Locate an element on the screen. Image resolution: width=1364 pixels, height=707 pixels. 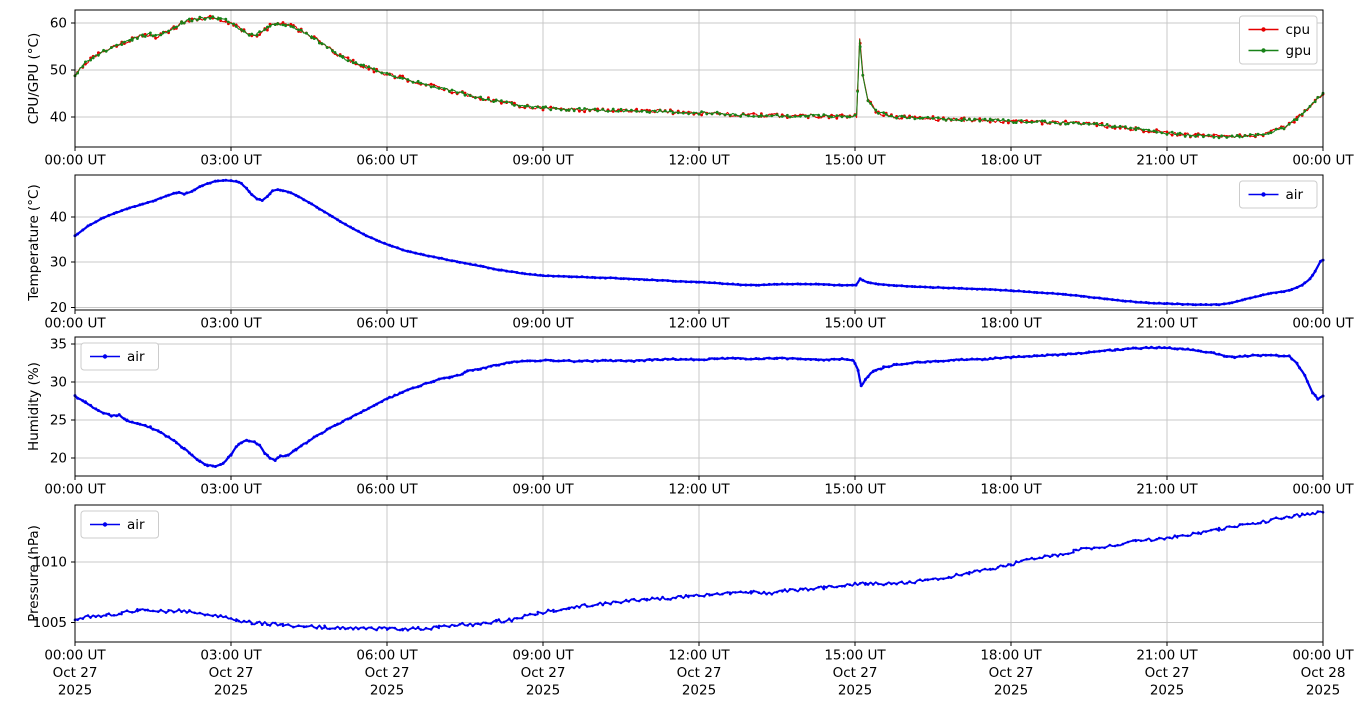
x-tick-label: 12:00 UT is located at coordinates (699, 656).